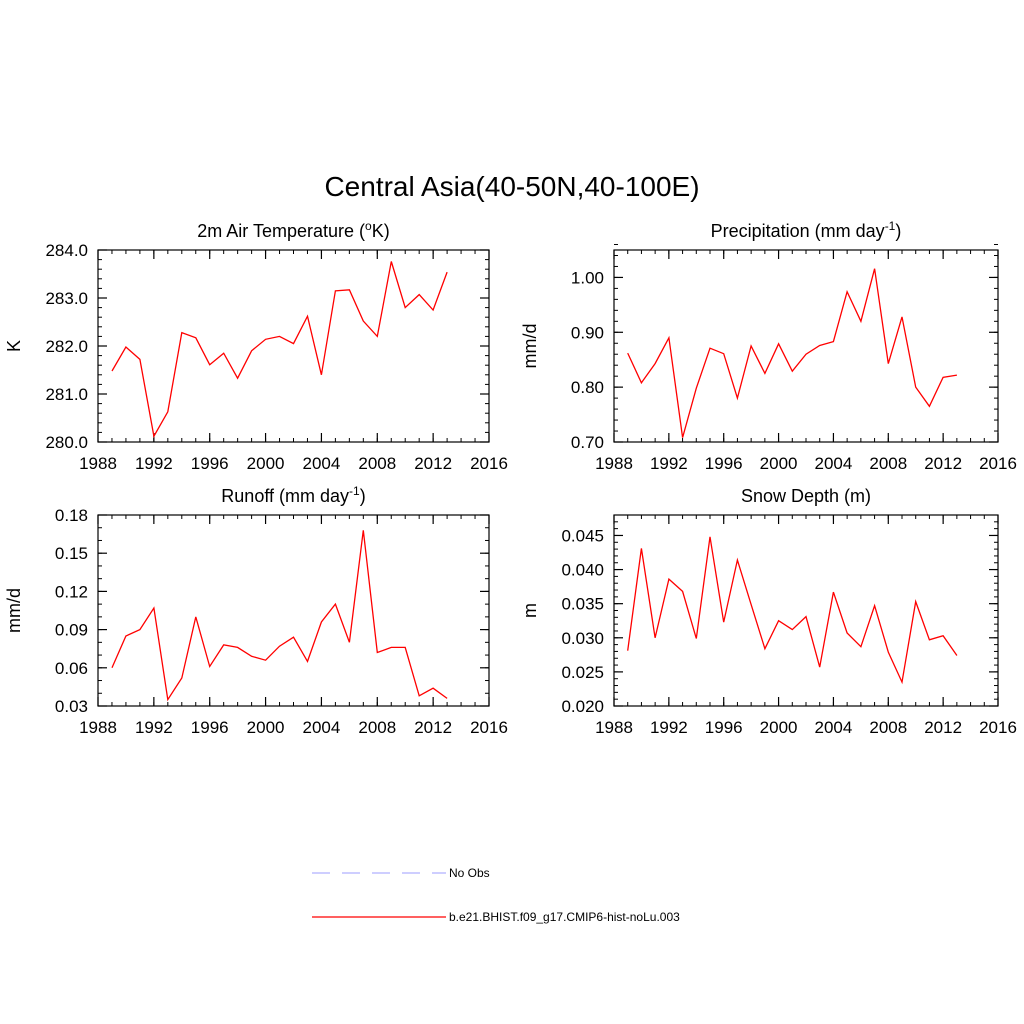  I want to click on legend-label: b.e21.BHIST.f09_g17.CMIP6-hist-noLu.003, so click(564, 917).